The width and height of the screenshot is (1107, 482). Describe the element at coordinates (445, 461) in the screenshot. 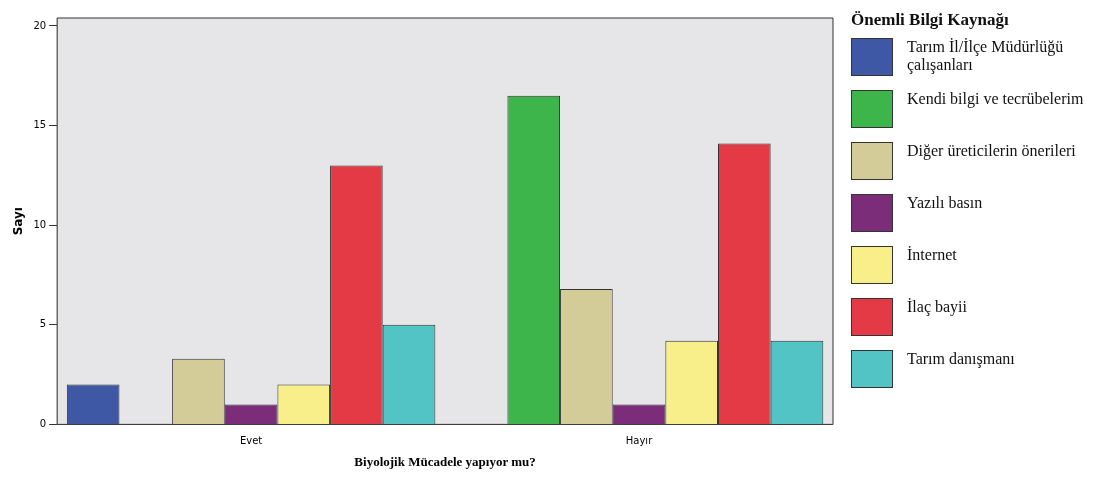

I see `x-axis-title: Biyolojik Mücadele yapıyor mu?` at that location.